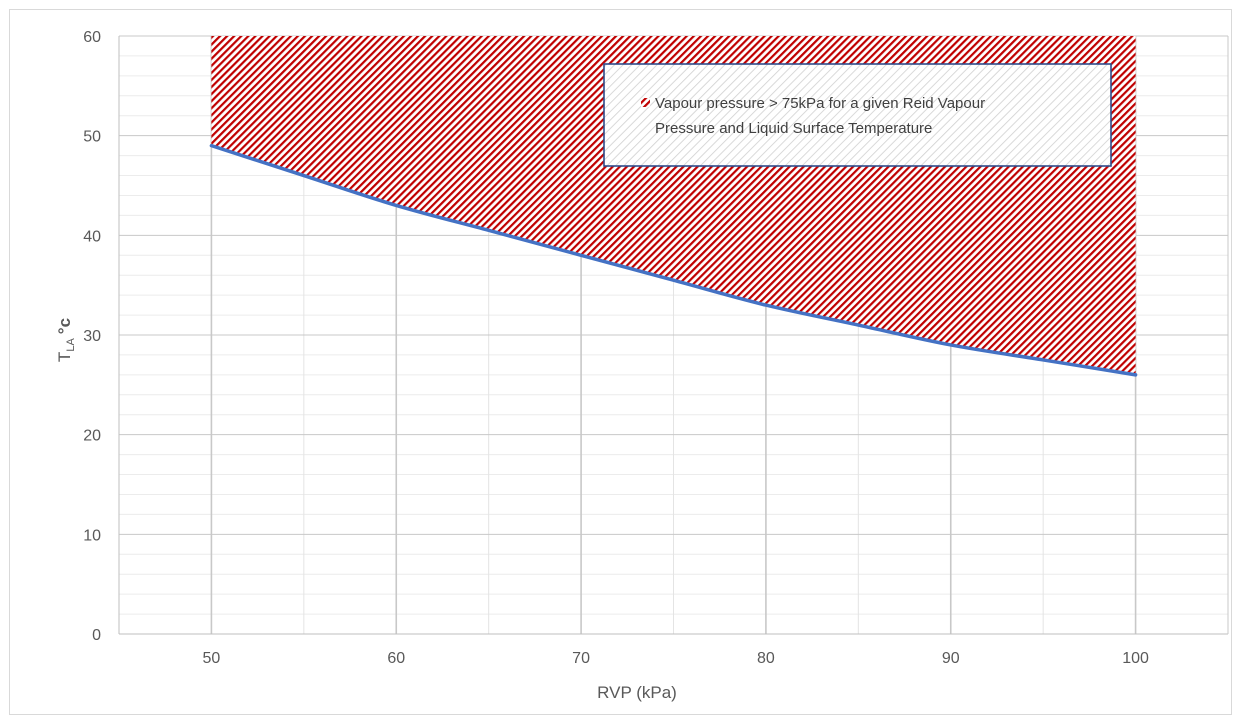 The image size is (1242, 724). I want to click on y-tick-label-30: 30, so click(92, 336).